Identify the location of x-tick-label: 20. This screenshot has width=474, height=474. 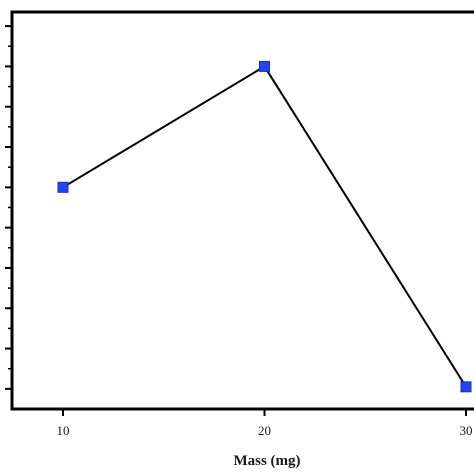
(264, 430).